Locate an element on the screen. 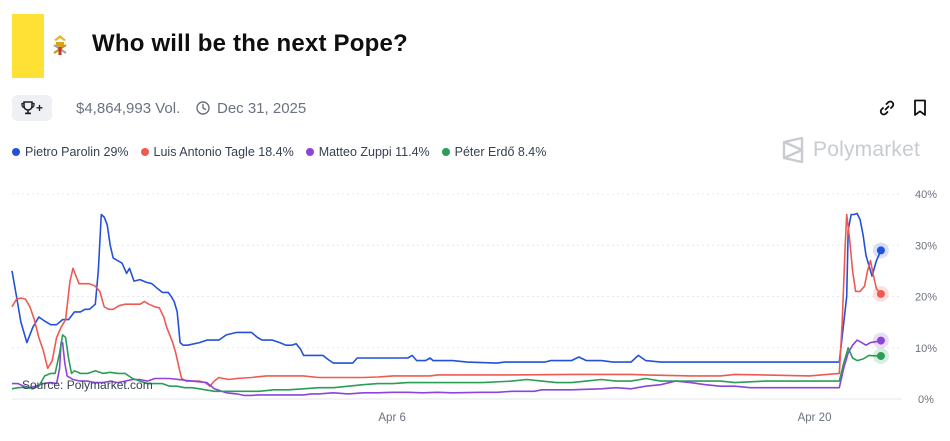 Image resolution: width=950 pixels, height=441 pixels. y-tick-label: 10% is located at coordinates (926, 349).